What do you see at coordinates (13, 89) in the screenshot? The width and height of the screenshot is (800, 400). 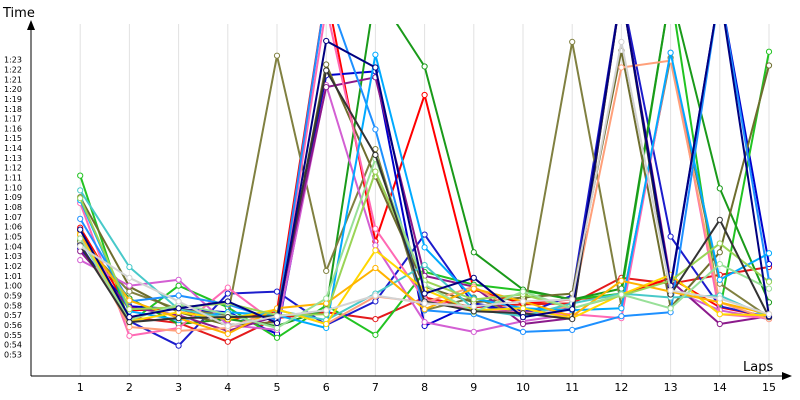 I see `y-tick-label: 1:20` at bounding box center [13, 89].